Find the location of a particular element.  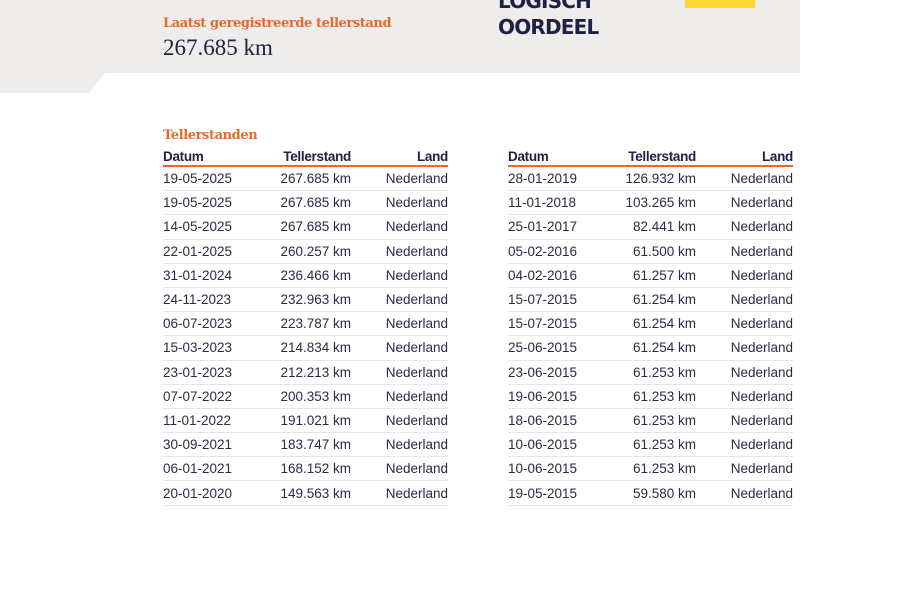

table-row: 20-01-2020 149.563 km Nederland is located at coordinates (305, 493).